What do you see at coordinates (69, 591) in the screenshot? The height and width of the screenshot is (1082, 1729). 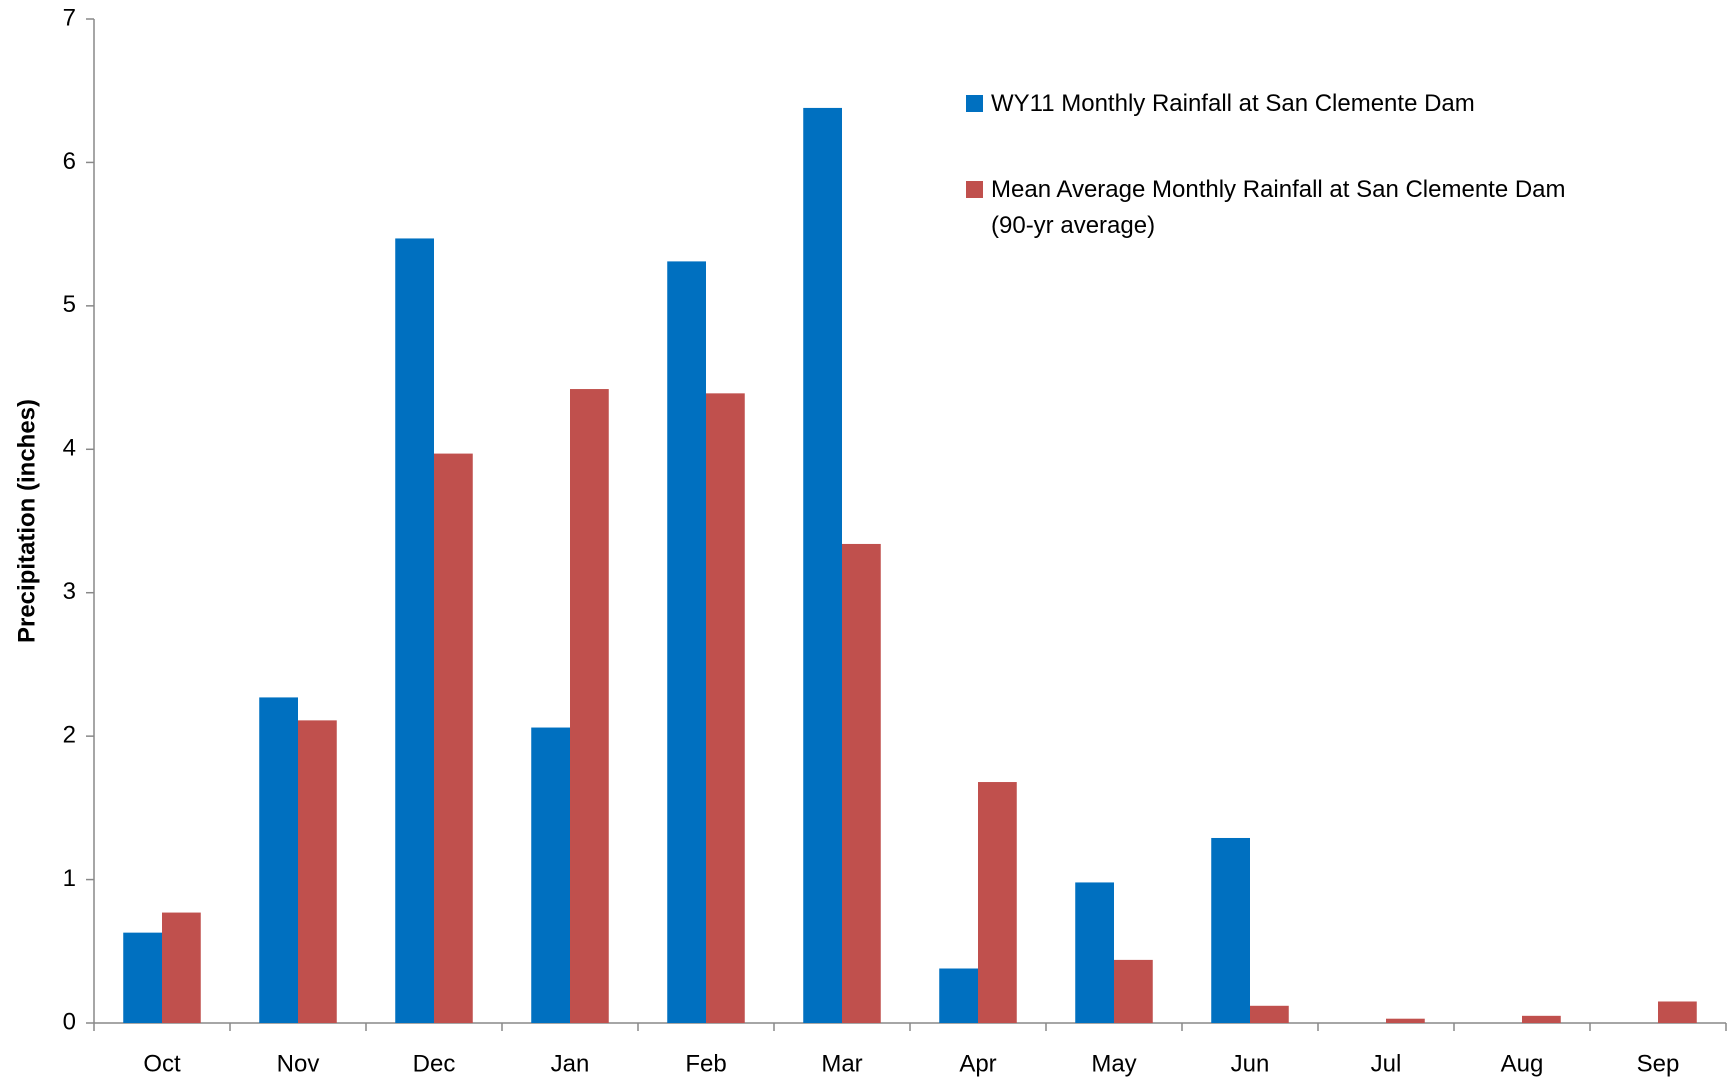 I see `y-tick-label: 3` at bounding box center [69, 591].